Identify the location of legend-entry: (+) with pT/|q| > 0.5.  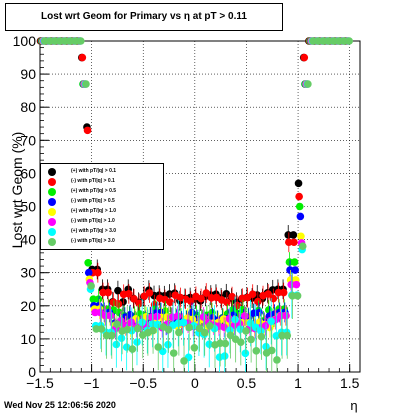
(101, 192).